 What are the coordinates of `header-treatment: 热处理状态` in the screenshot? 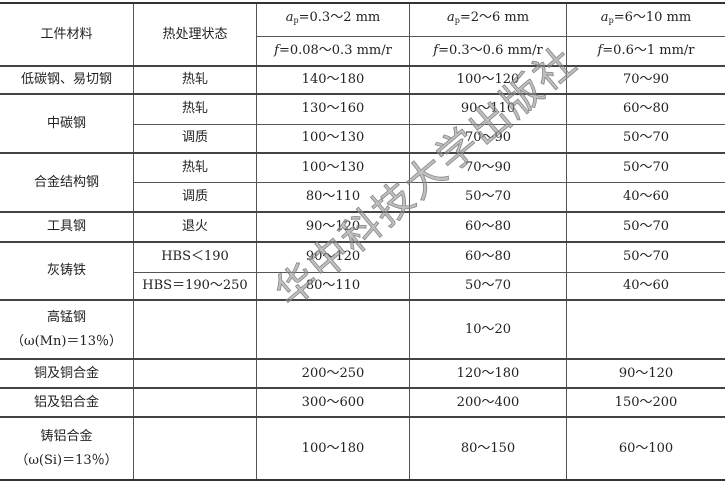 It's located at (195, 34).